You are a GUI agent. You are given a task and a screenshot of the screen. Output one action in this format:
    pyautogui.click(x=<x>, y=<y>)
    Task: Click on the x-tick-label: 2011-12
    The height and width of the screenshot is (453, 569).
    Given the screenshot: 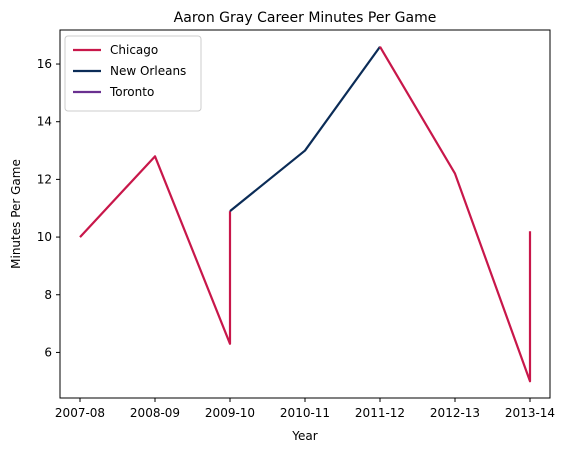 What is the action you would take?
    pyautogui.click(x=380, y=413)
    